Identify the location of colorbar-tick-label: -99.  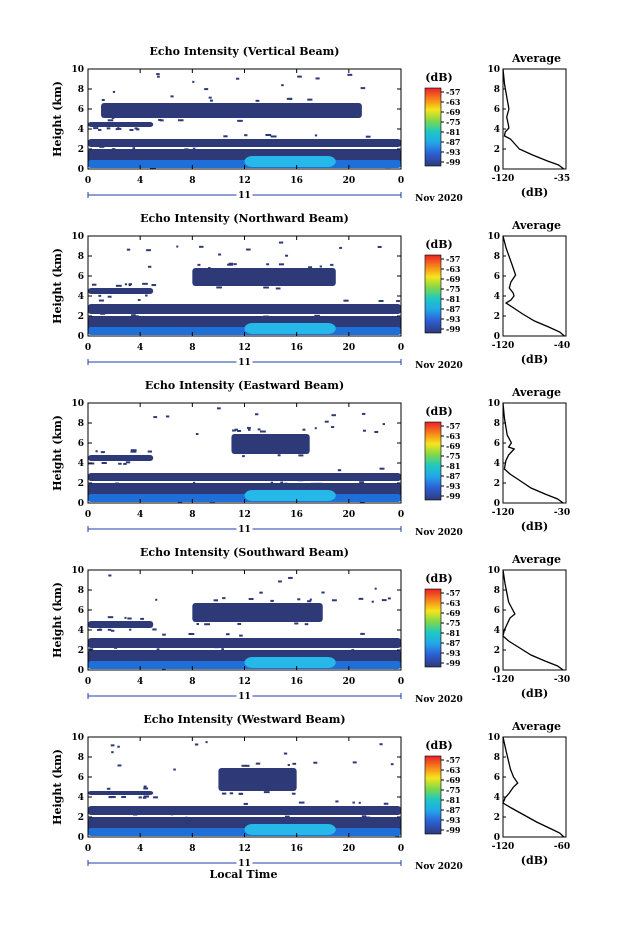
(453, 162).